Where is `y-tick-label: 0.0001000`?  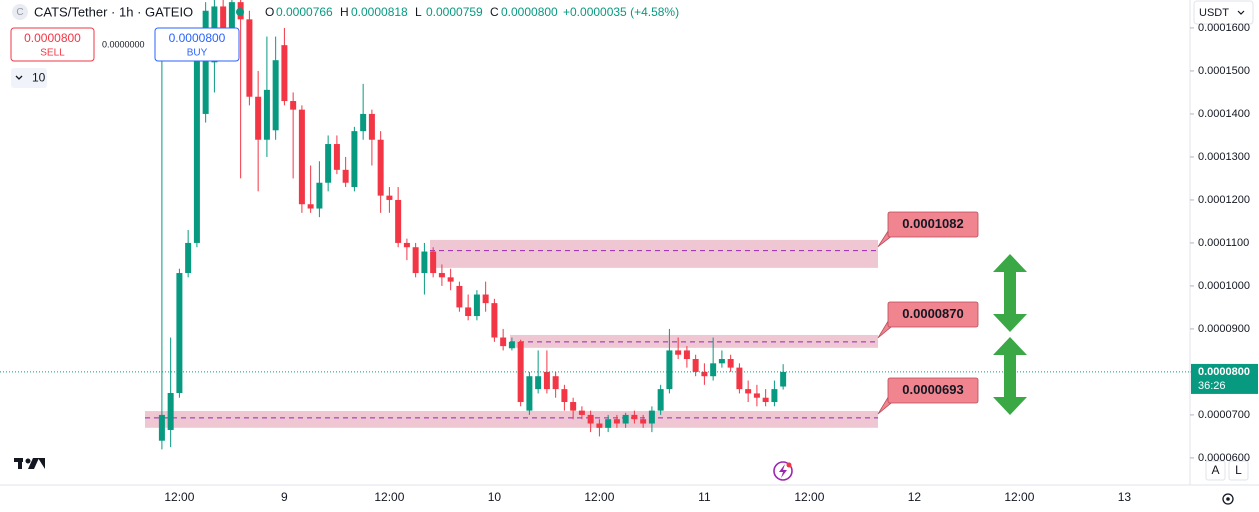
y-tick-label: 0.0001000 is located at coordinates (1224, 286).